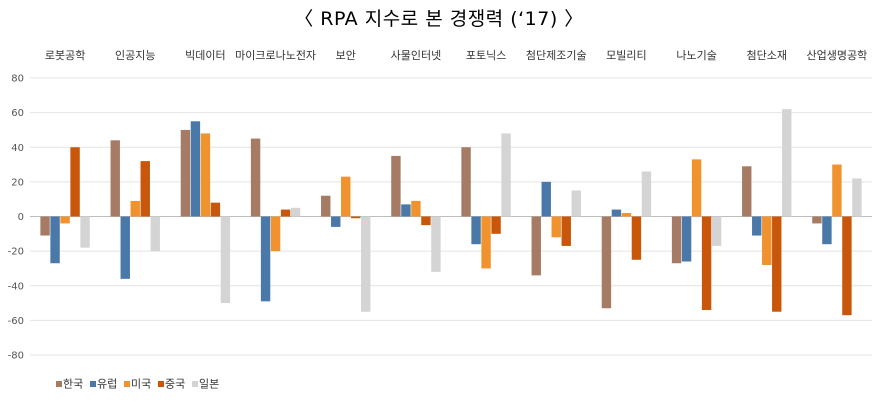  Describe the element at coordinates (486, 55) in the screenshot. I see `category-label: 포토닉스` at that location.